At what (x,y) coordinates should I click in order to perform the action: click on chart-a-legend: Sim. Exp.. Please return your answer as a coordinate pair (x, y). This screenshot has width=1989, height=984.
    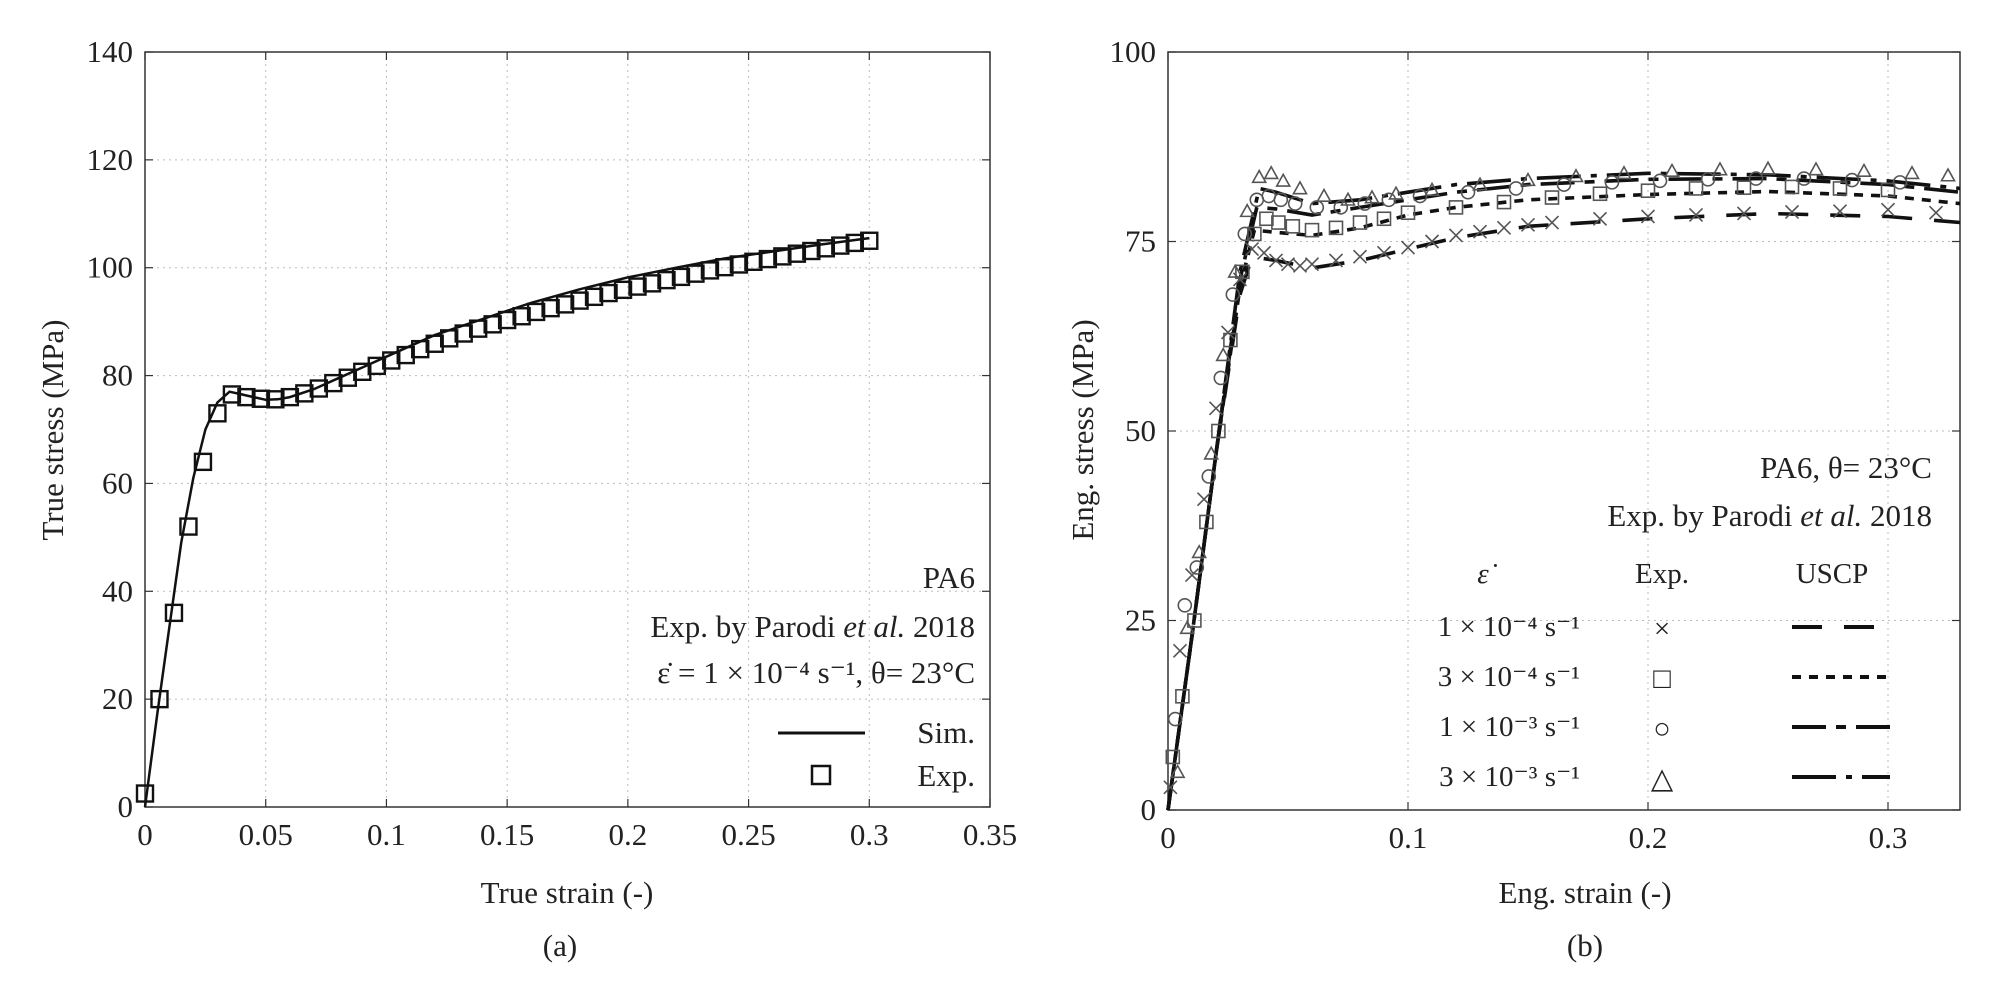
    Looking at the image, I should click on (876, 754).